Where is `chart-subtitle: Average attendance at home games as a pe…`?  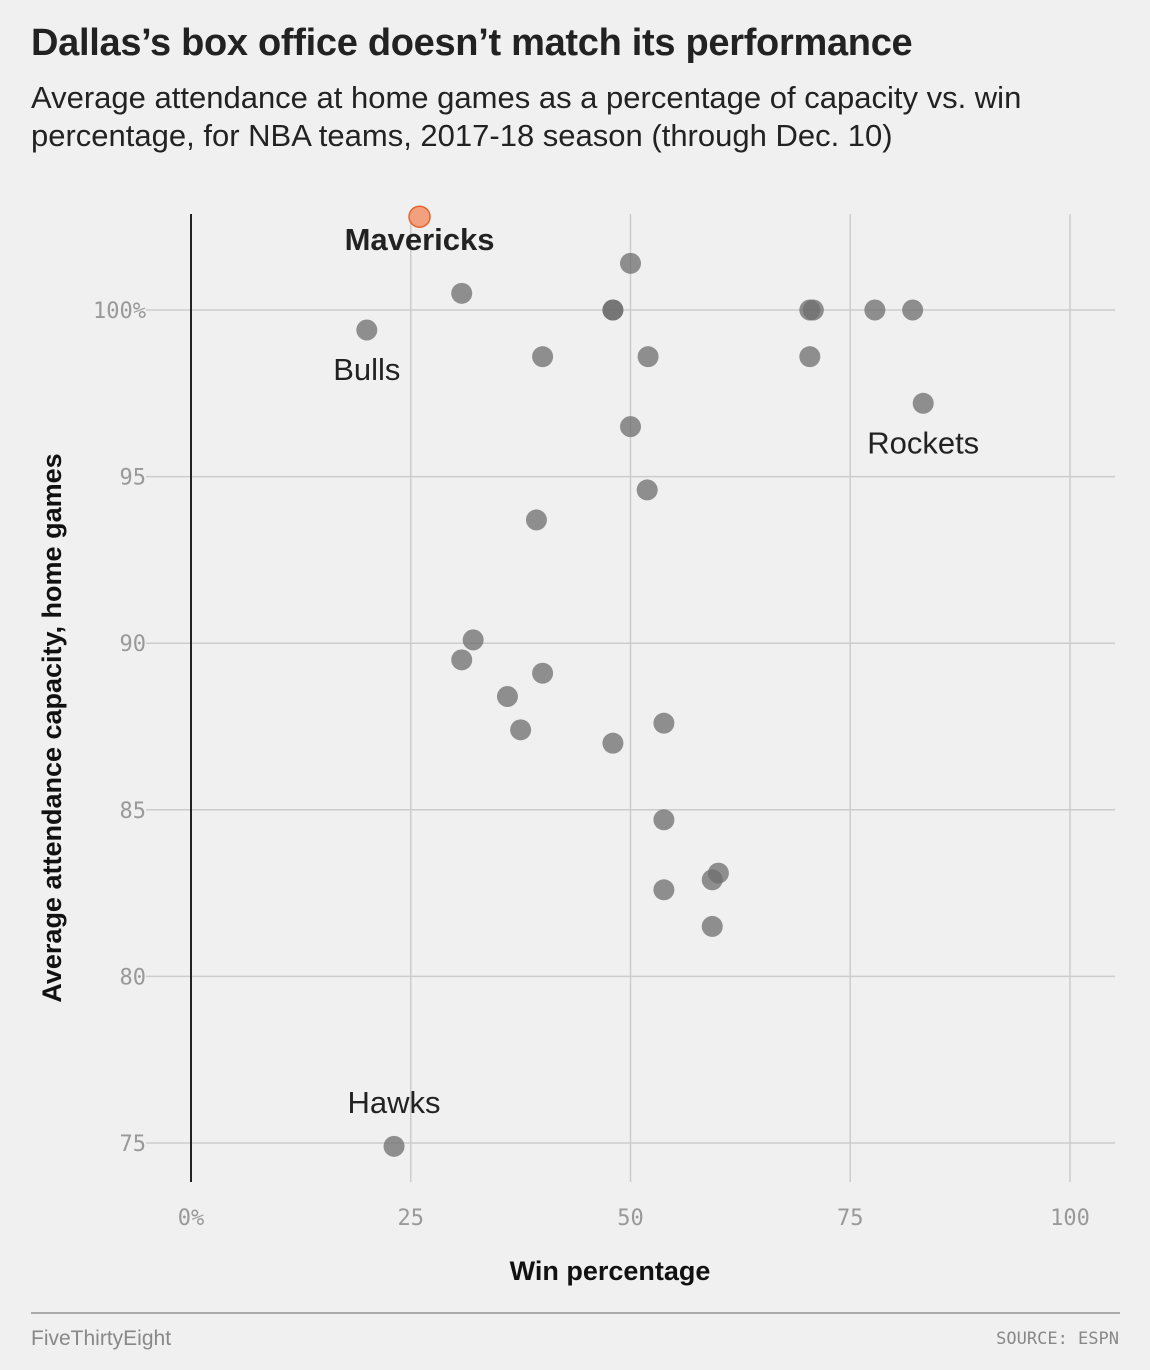 chart-subtitle: Average attendance at home games as a pe… is located at coordinates (526, 116).